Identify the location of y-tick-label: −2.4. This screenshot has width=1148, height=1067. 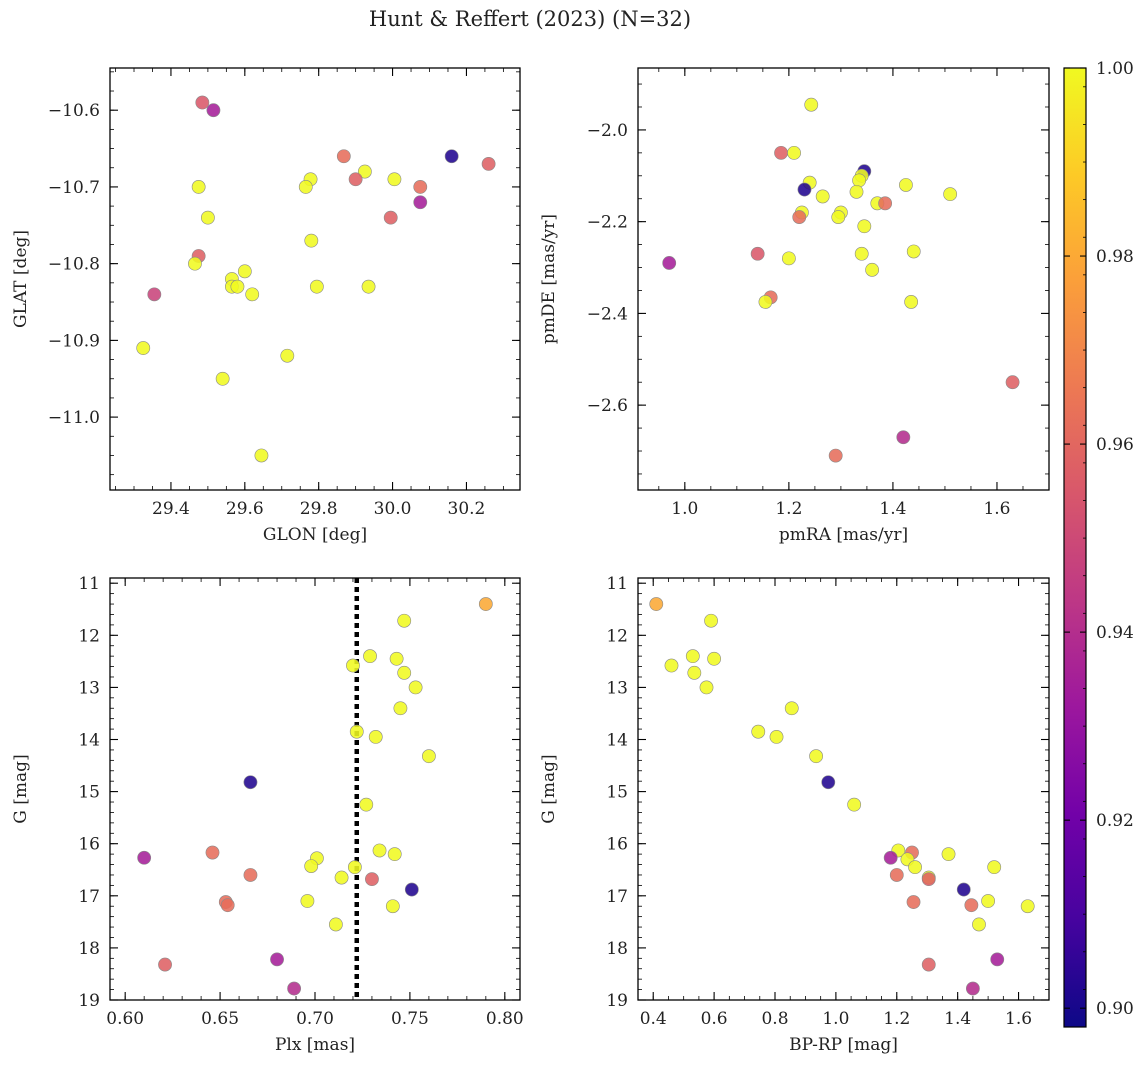
(607, 314).